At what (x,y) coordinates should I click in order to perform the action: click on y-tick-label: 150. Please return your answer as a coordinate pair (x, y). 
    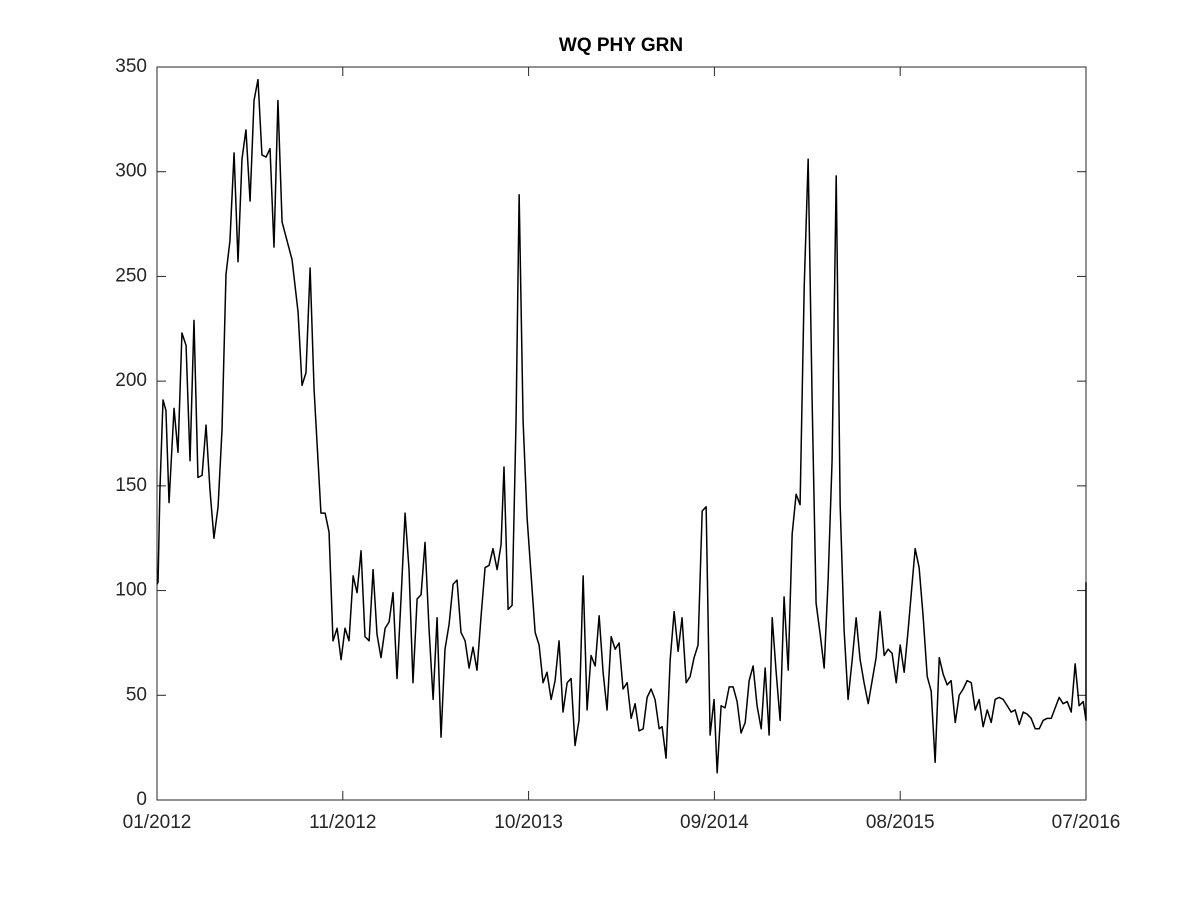
    Looking at the image, I should click on (131, 485).